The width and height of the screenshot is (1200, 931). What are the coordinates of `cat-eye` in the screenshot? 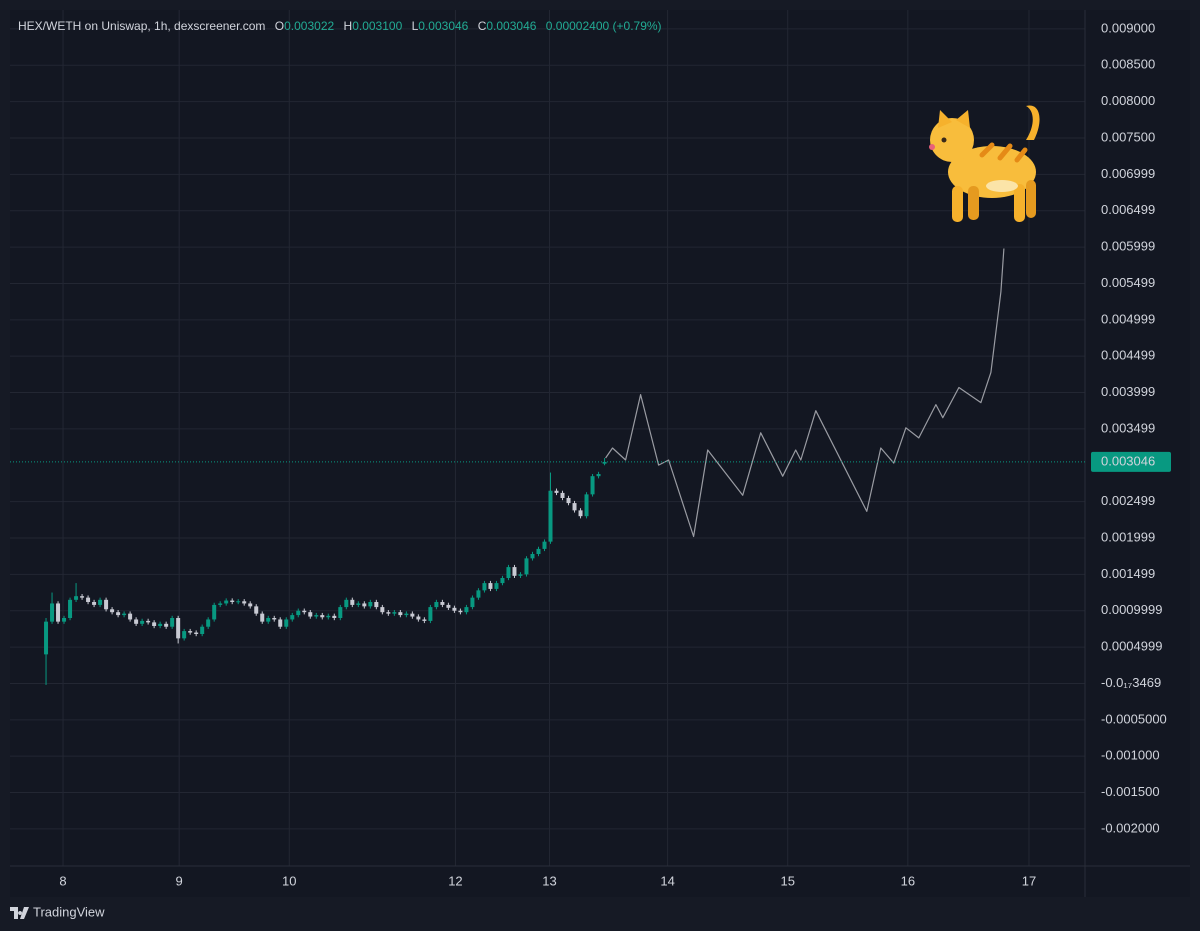 It's located at (944, 140).